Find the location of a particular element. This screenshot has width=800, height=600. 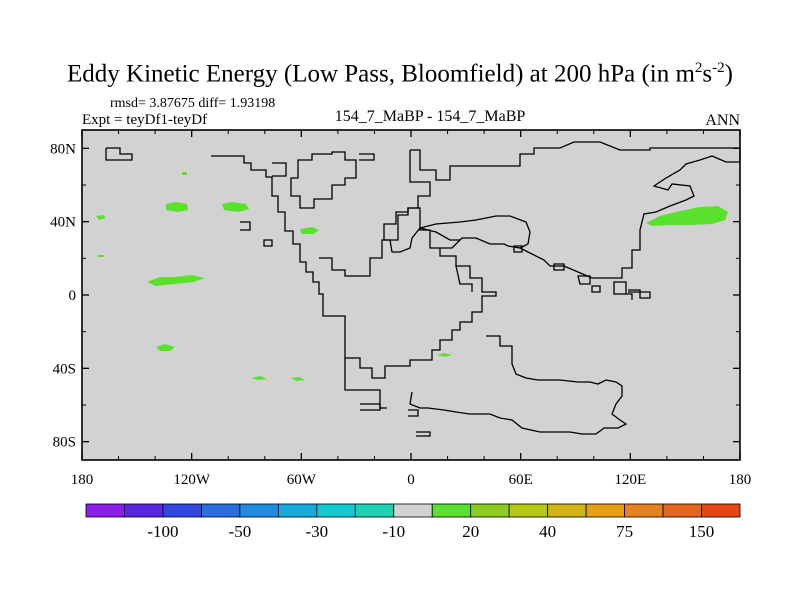

y-tick-label: 0 is located at coordinates (73, 296).